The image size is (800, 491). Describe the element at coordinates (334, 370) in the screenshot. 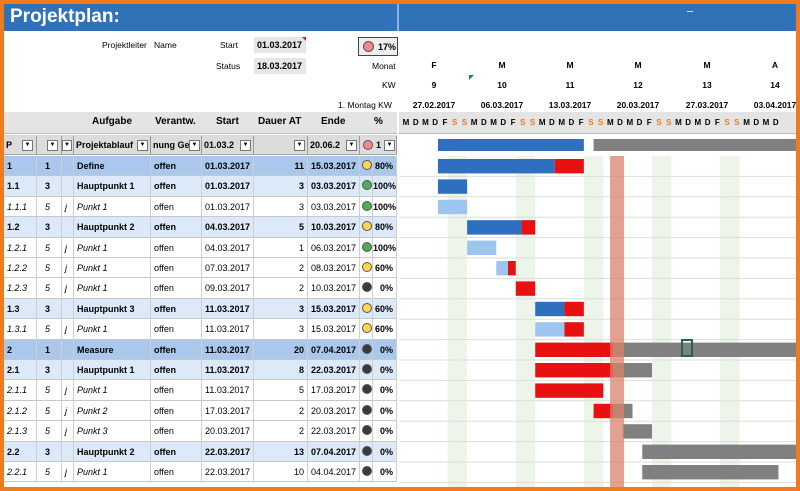

I see `task-end: 22.03.2017` at that location.